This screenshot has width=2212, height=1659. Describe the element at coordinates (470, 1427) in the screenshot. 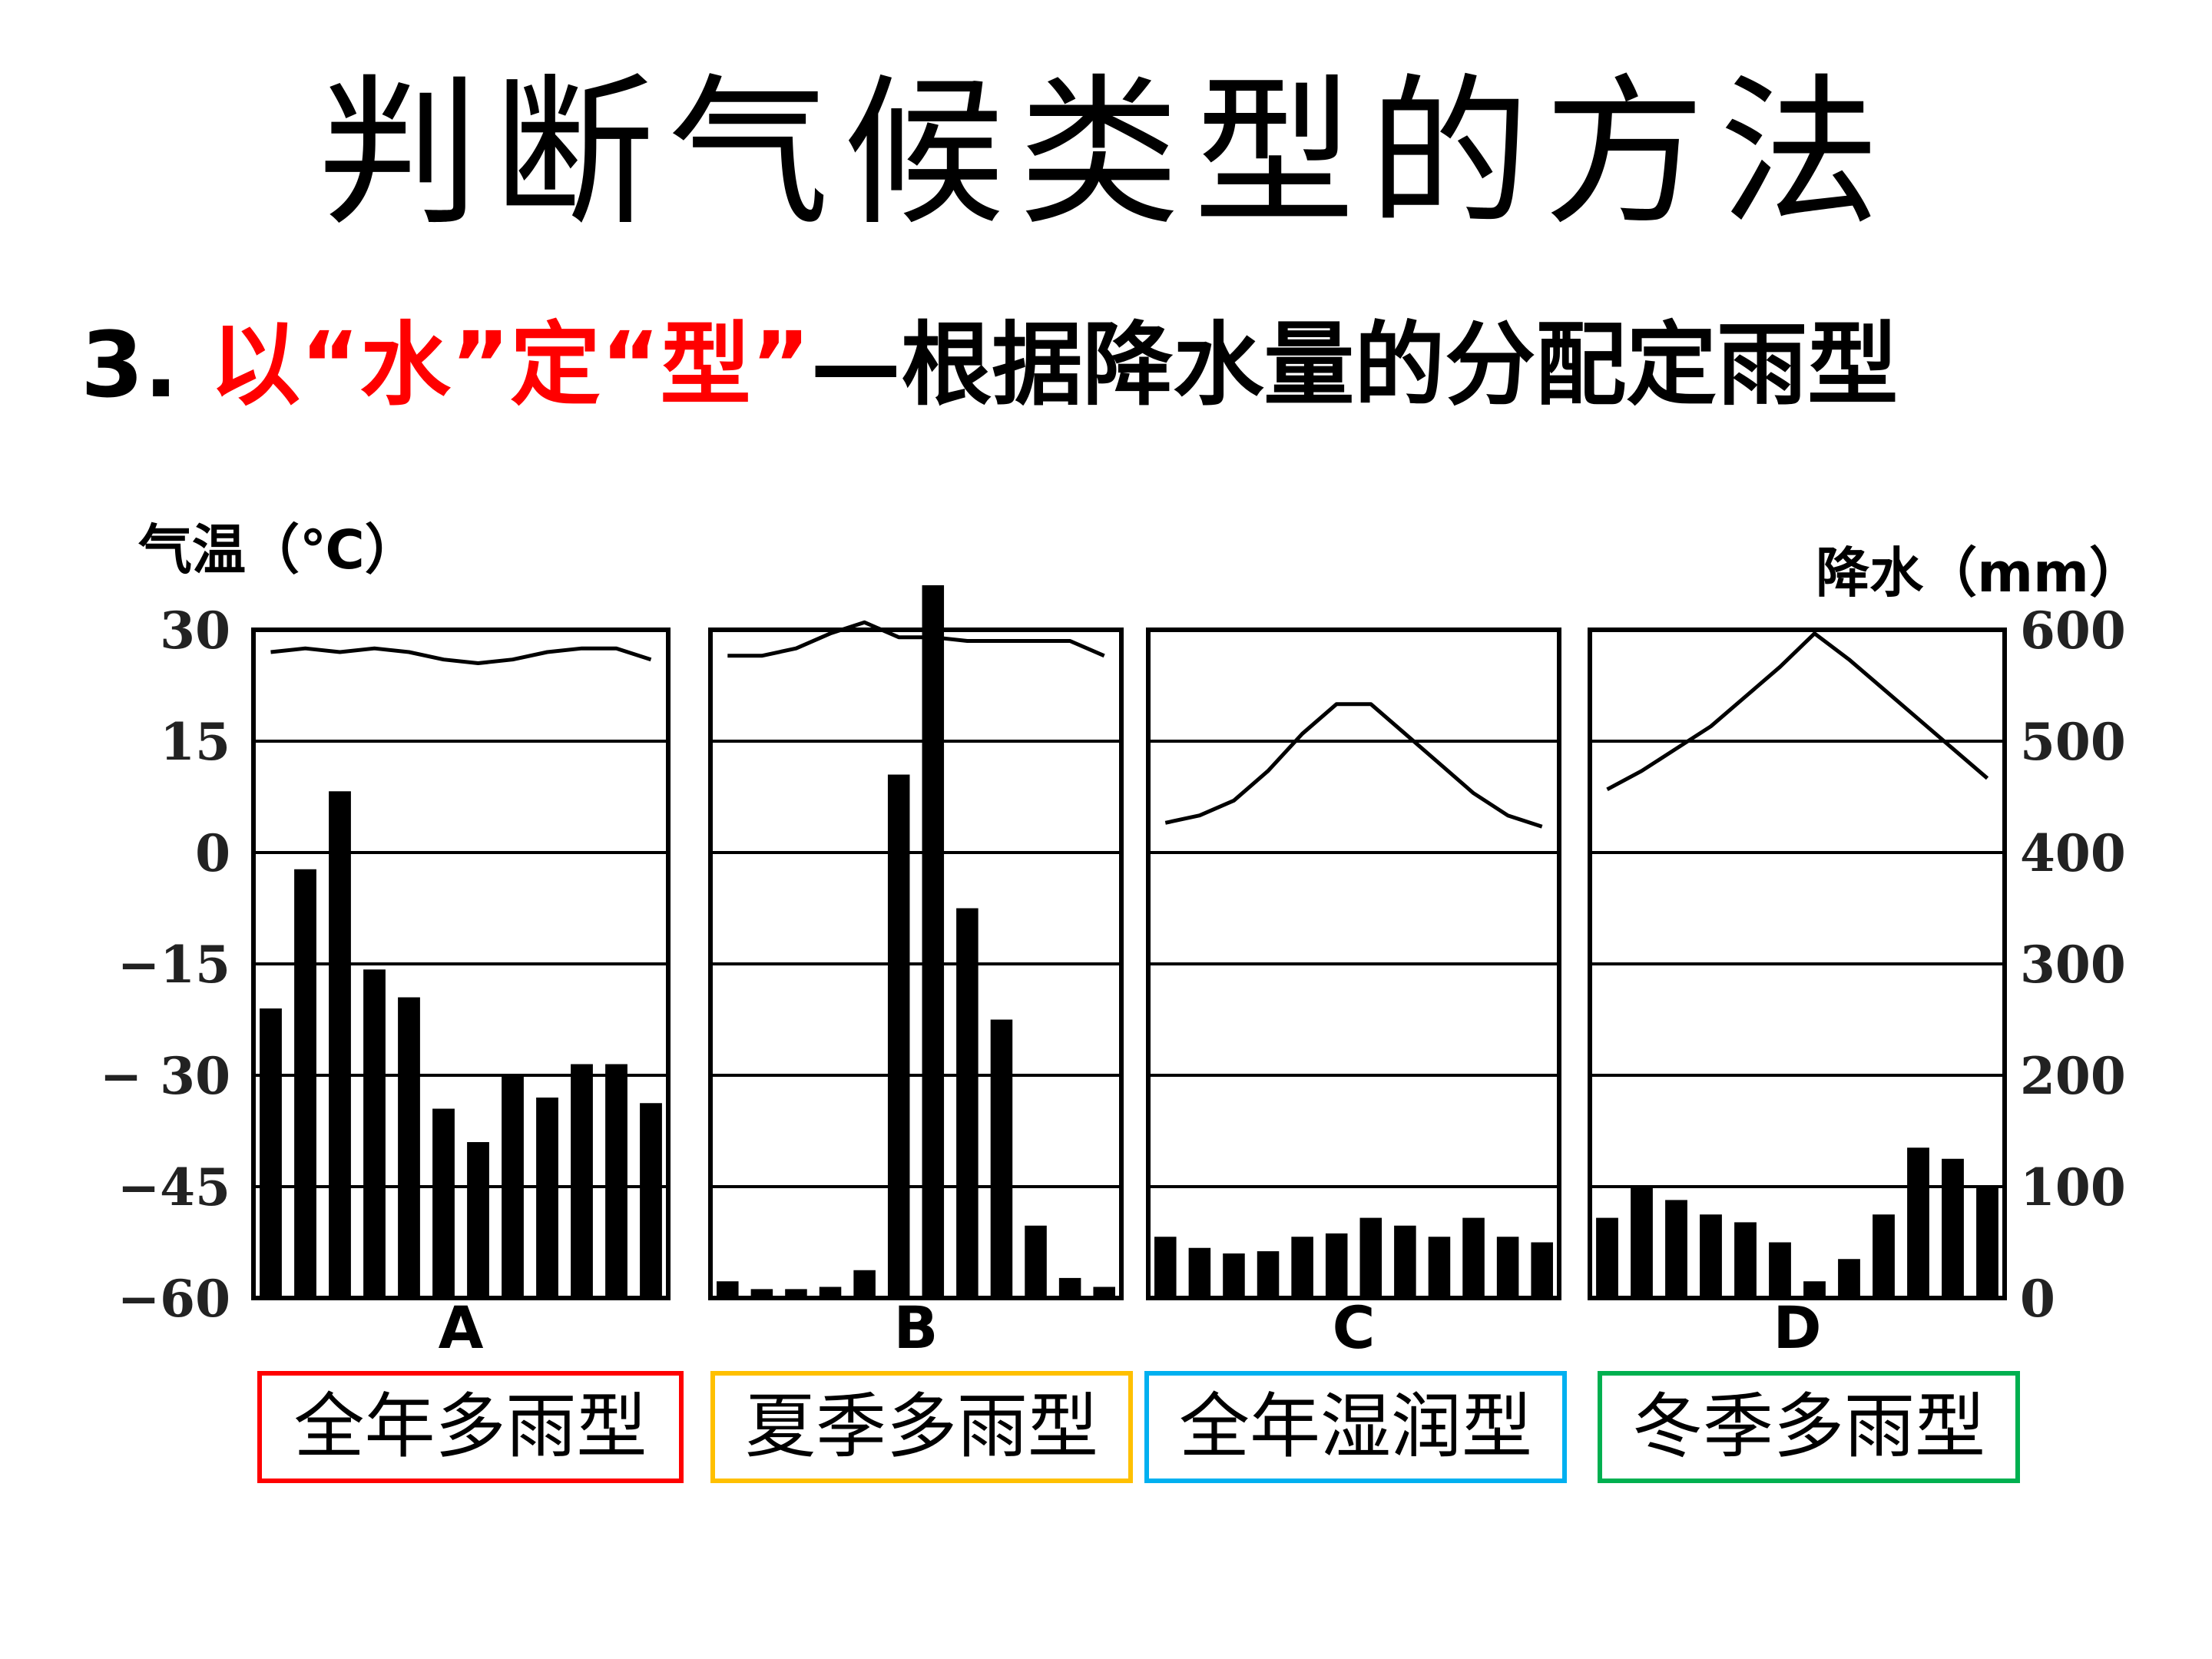

I see `rainfall-type-box: 全年多雨型` at that location.